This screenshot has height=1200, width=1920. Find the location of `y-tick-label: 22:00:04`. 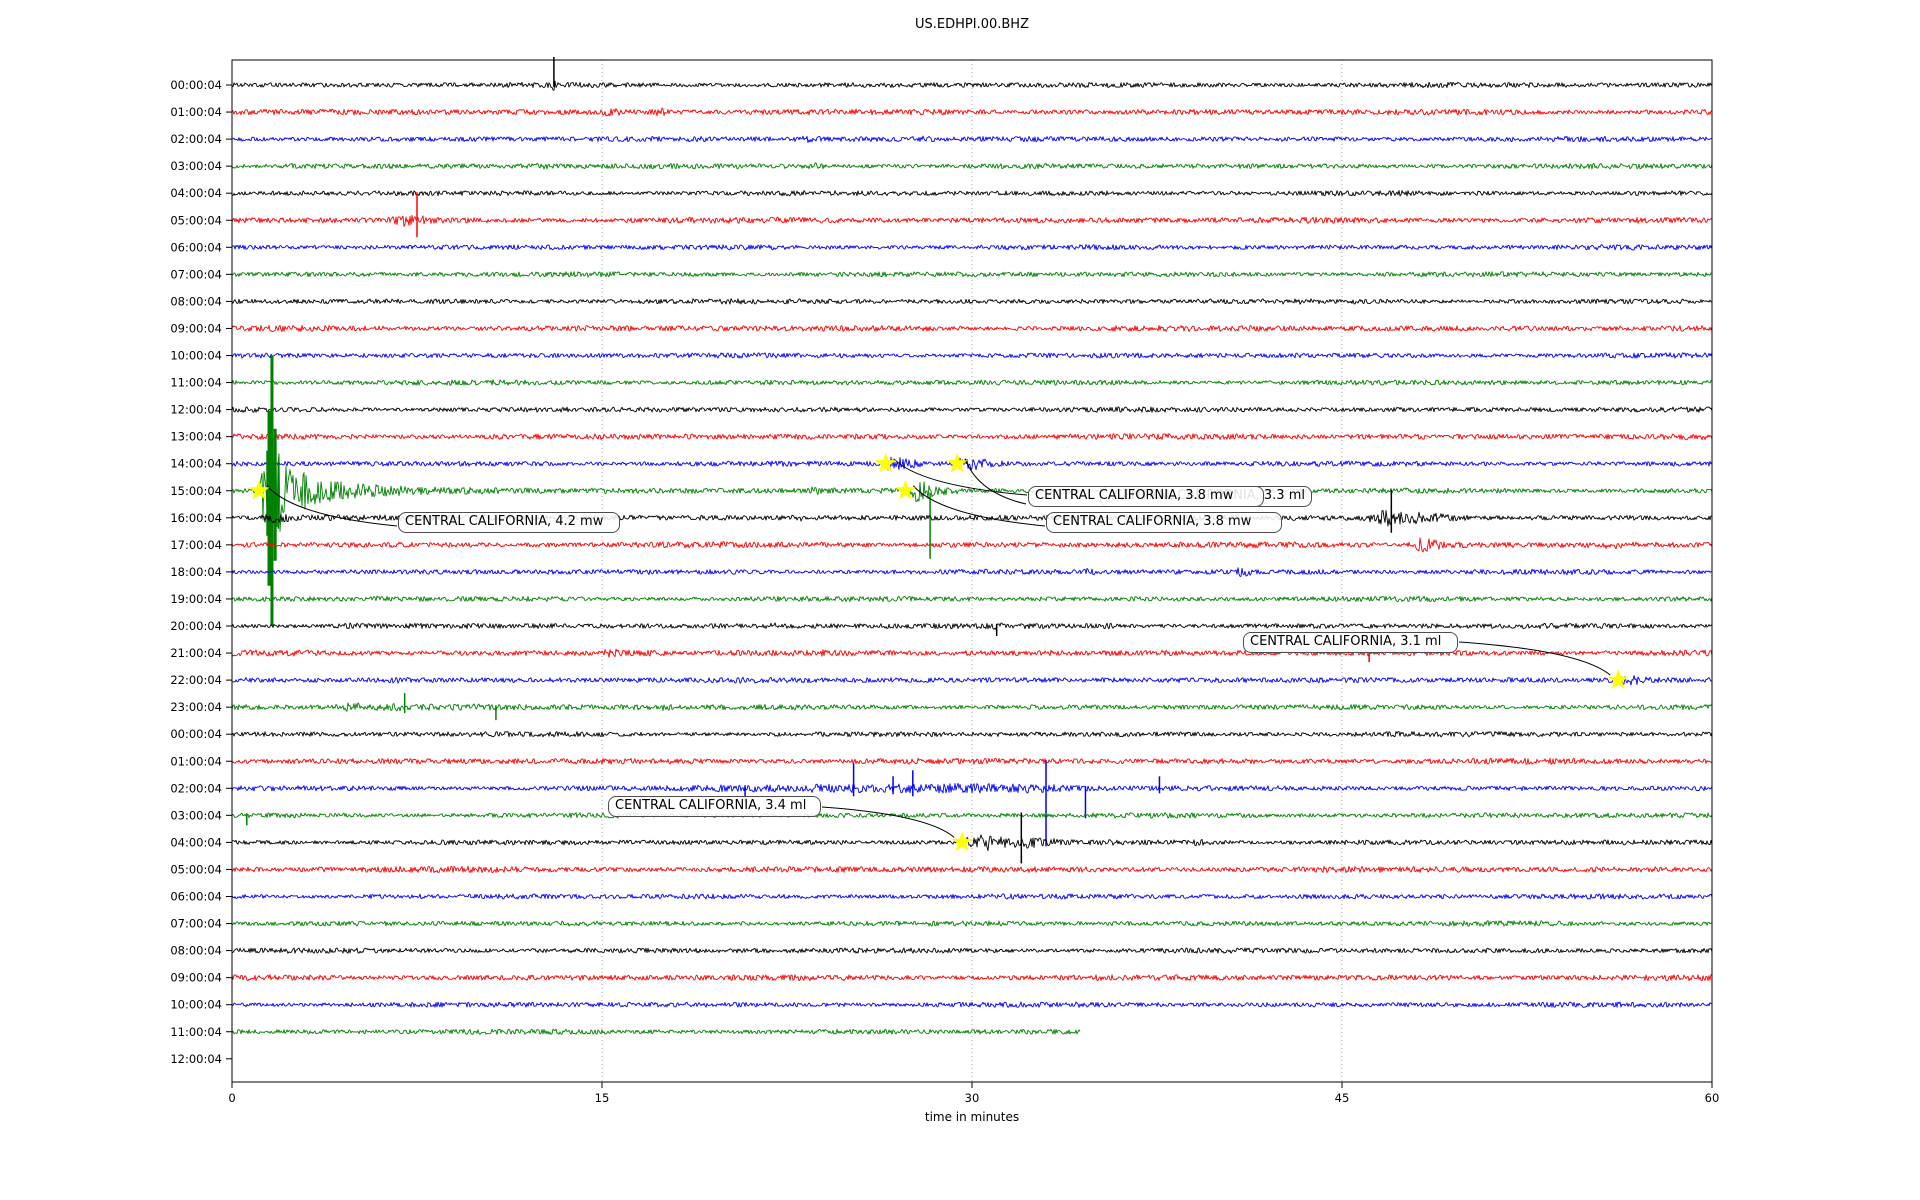

y-tick-label: 22:00:04 is located at coordinates (196, 680).